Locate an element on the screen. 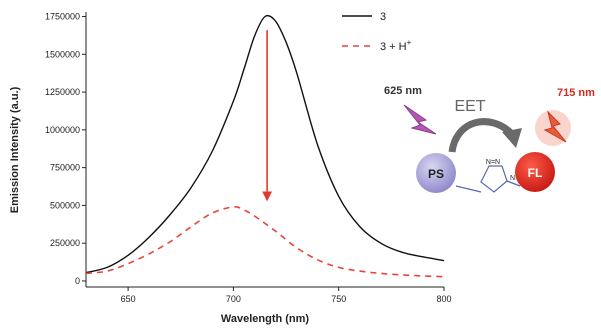 The height and width of the screenshot is (329, 601). y-tick-label: 0 is located at coordinates (77, 281).